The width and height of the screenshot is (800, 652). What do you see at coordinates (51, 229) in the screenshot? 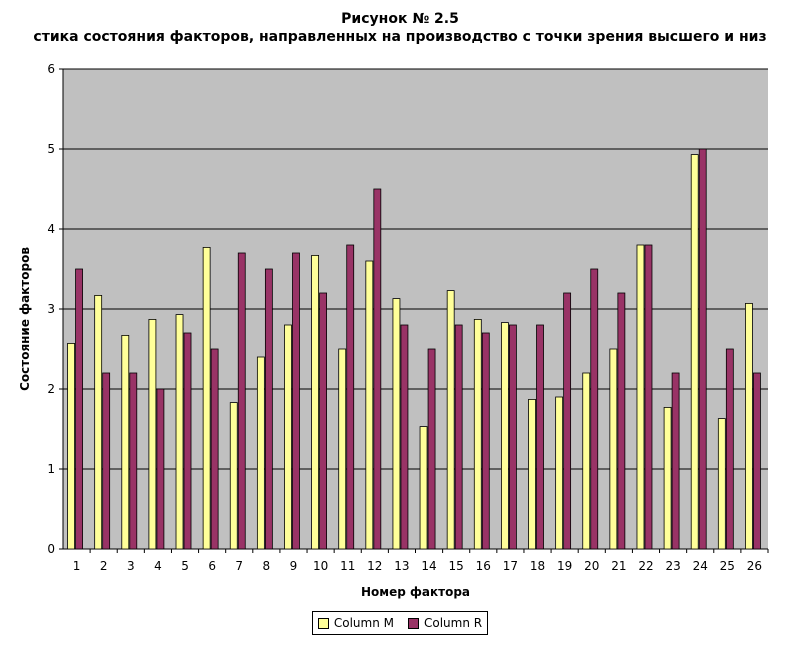
I see `y-tick-label-4: 4` at bounding box center [51, 229].